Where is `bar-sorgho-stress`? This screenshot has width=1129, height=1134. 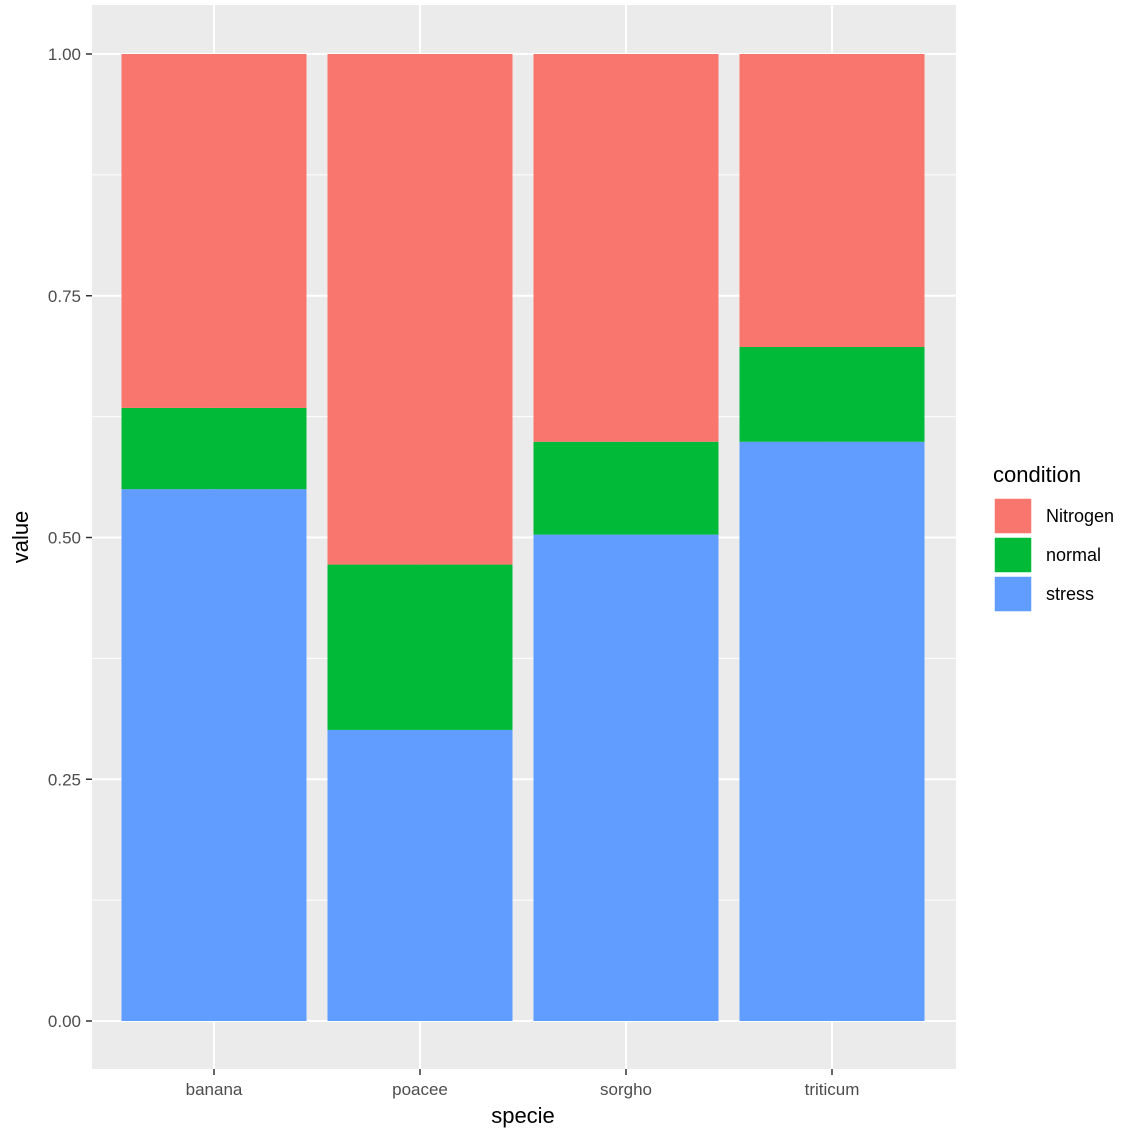 bar-sorgho-stress is located at coordinates (626, 777).